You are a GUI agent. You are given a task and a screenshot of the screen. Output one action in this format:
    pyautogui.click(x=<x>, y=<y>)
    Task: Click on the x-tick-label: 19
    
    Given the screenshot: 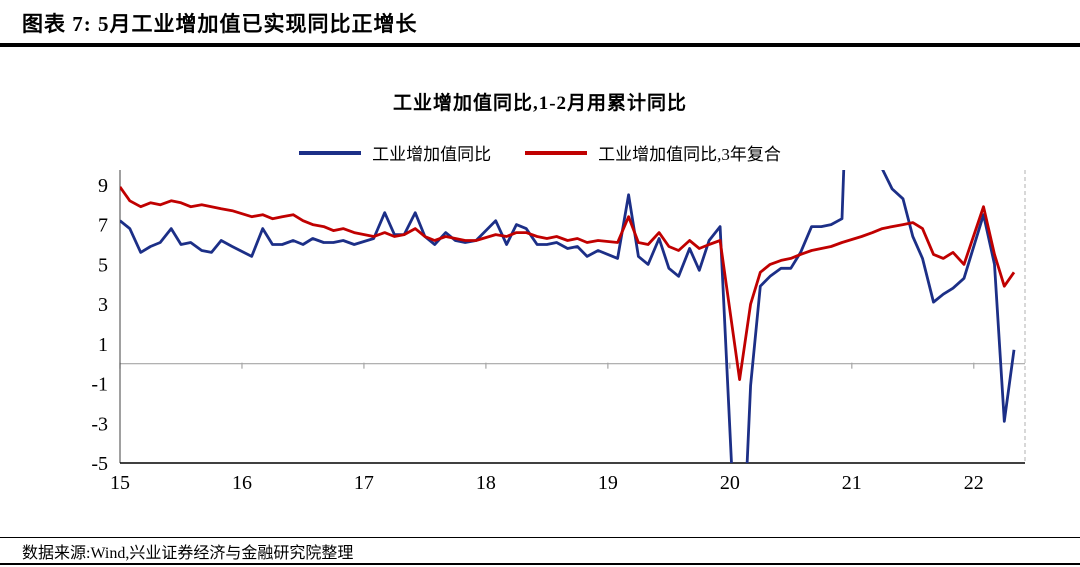 What is the action you would take?
    pyautogui.click(x=608, y=483)
    